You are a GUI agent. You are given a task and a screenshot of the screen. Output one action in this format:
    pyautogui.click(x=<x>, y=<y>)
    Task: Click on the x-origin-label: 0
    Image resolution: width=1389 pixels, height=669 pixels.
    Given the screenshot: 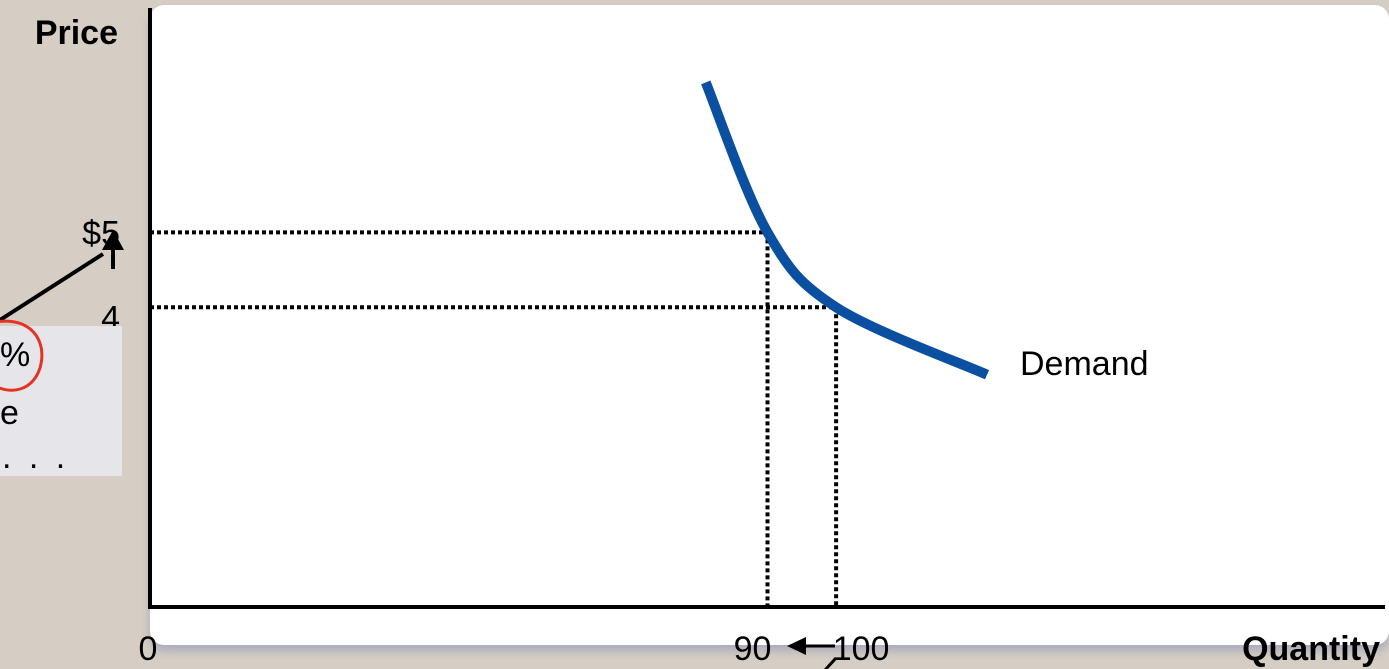 What is the action you would take?
    pyautogui.click(x=148, y=649)
    